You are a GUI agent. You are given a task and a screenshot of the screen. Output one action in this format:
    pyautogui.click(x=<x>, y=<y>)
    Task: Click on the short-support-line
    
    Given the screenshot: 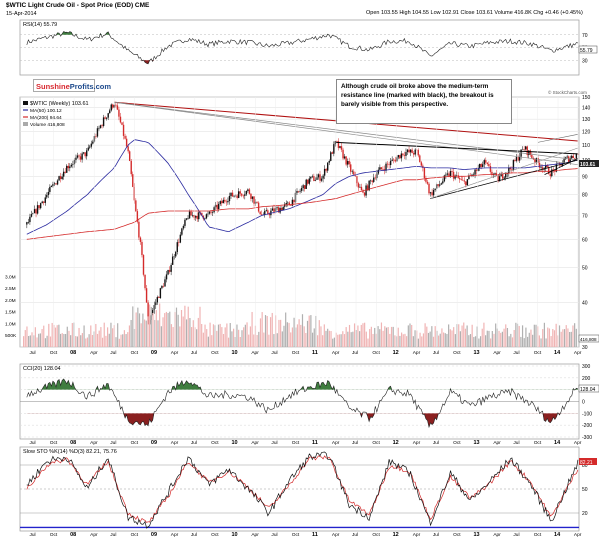 What is the action you would take?
    pyautogui.click(x=561, y=166)
    